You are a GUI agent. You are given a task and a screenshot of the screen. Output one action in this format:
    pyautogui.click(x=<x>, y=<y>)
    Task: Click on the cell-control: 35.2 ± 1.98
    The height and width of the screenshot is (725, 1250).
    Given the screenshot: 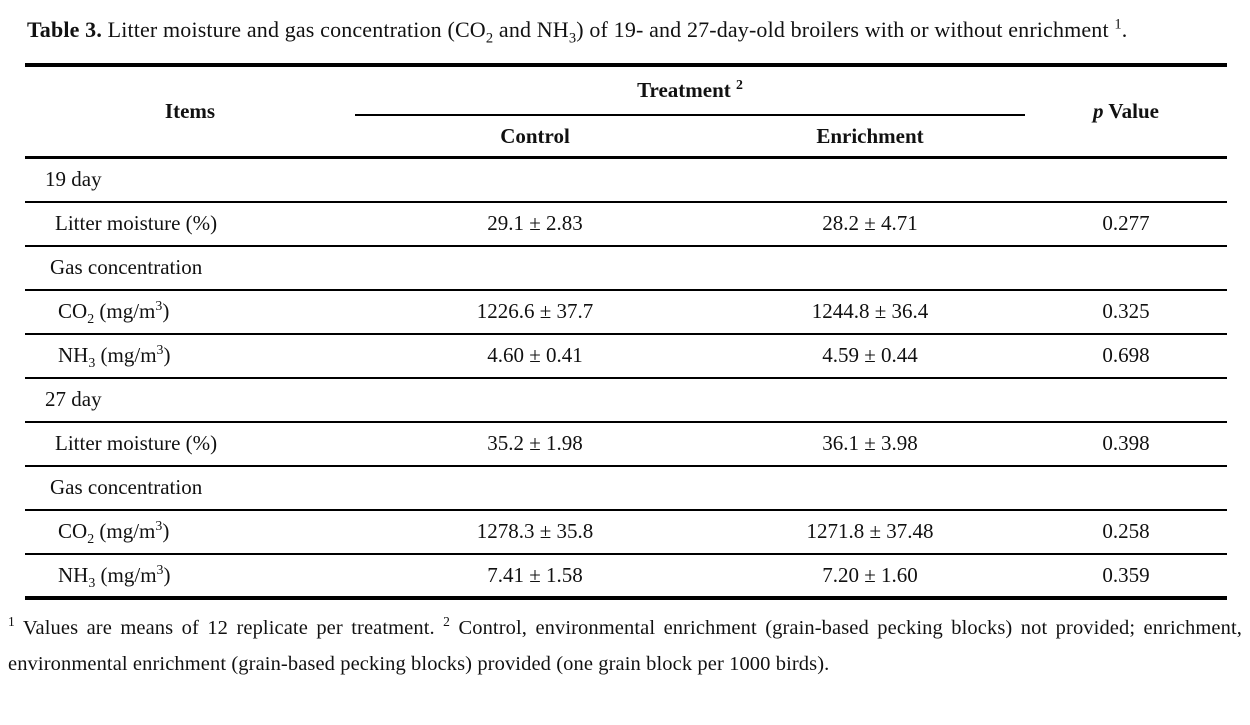 What is the action you would take?
    pyautogui.click(x=535, y=443)
    